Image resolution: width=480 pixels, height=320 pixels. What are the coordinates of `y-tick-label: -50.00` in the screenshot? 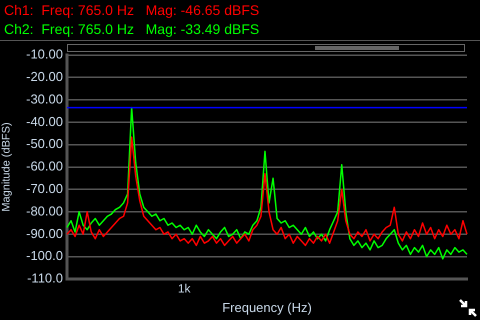 It's located at (44, 144).